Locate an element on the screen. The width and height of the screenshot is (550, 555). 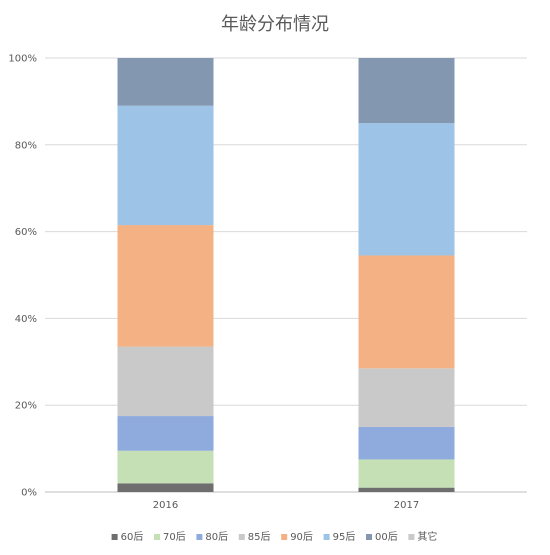
legend-label: 其它 is located at coordinates (427, 536).